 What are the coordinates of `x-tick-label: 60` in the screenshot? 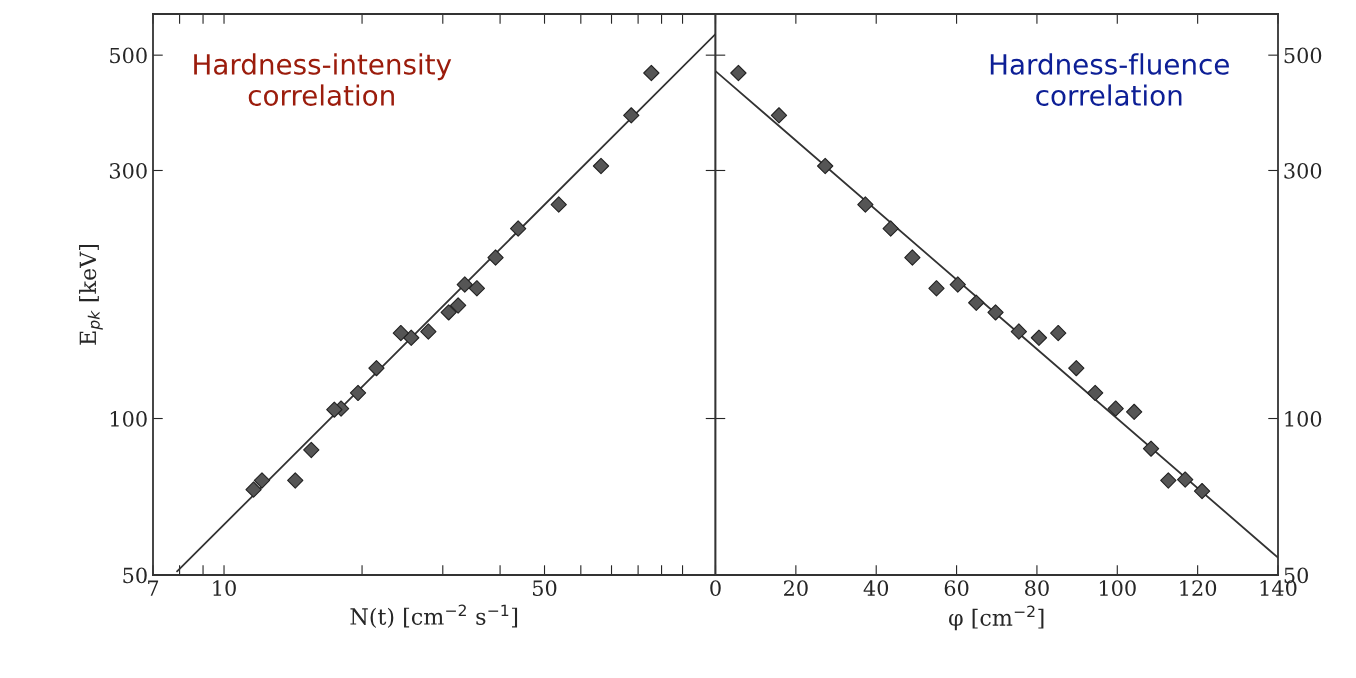 It's located at (956, 588).